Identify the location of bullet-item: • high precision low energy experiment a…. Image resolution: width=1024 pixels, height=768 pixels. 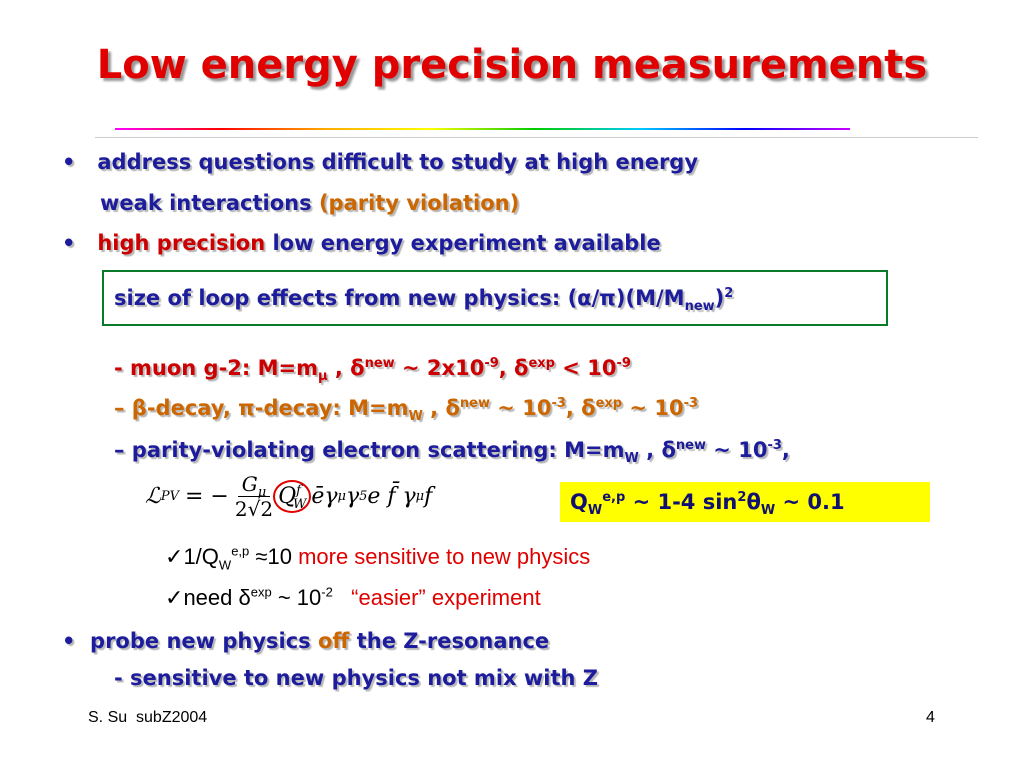
(361, 243).